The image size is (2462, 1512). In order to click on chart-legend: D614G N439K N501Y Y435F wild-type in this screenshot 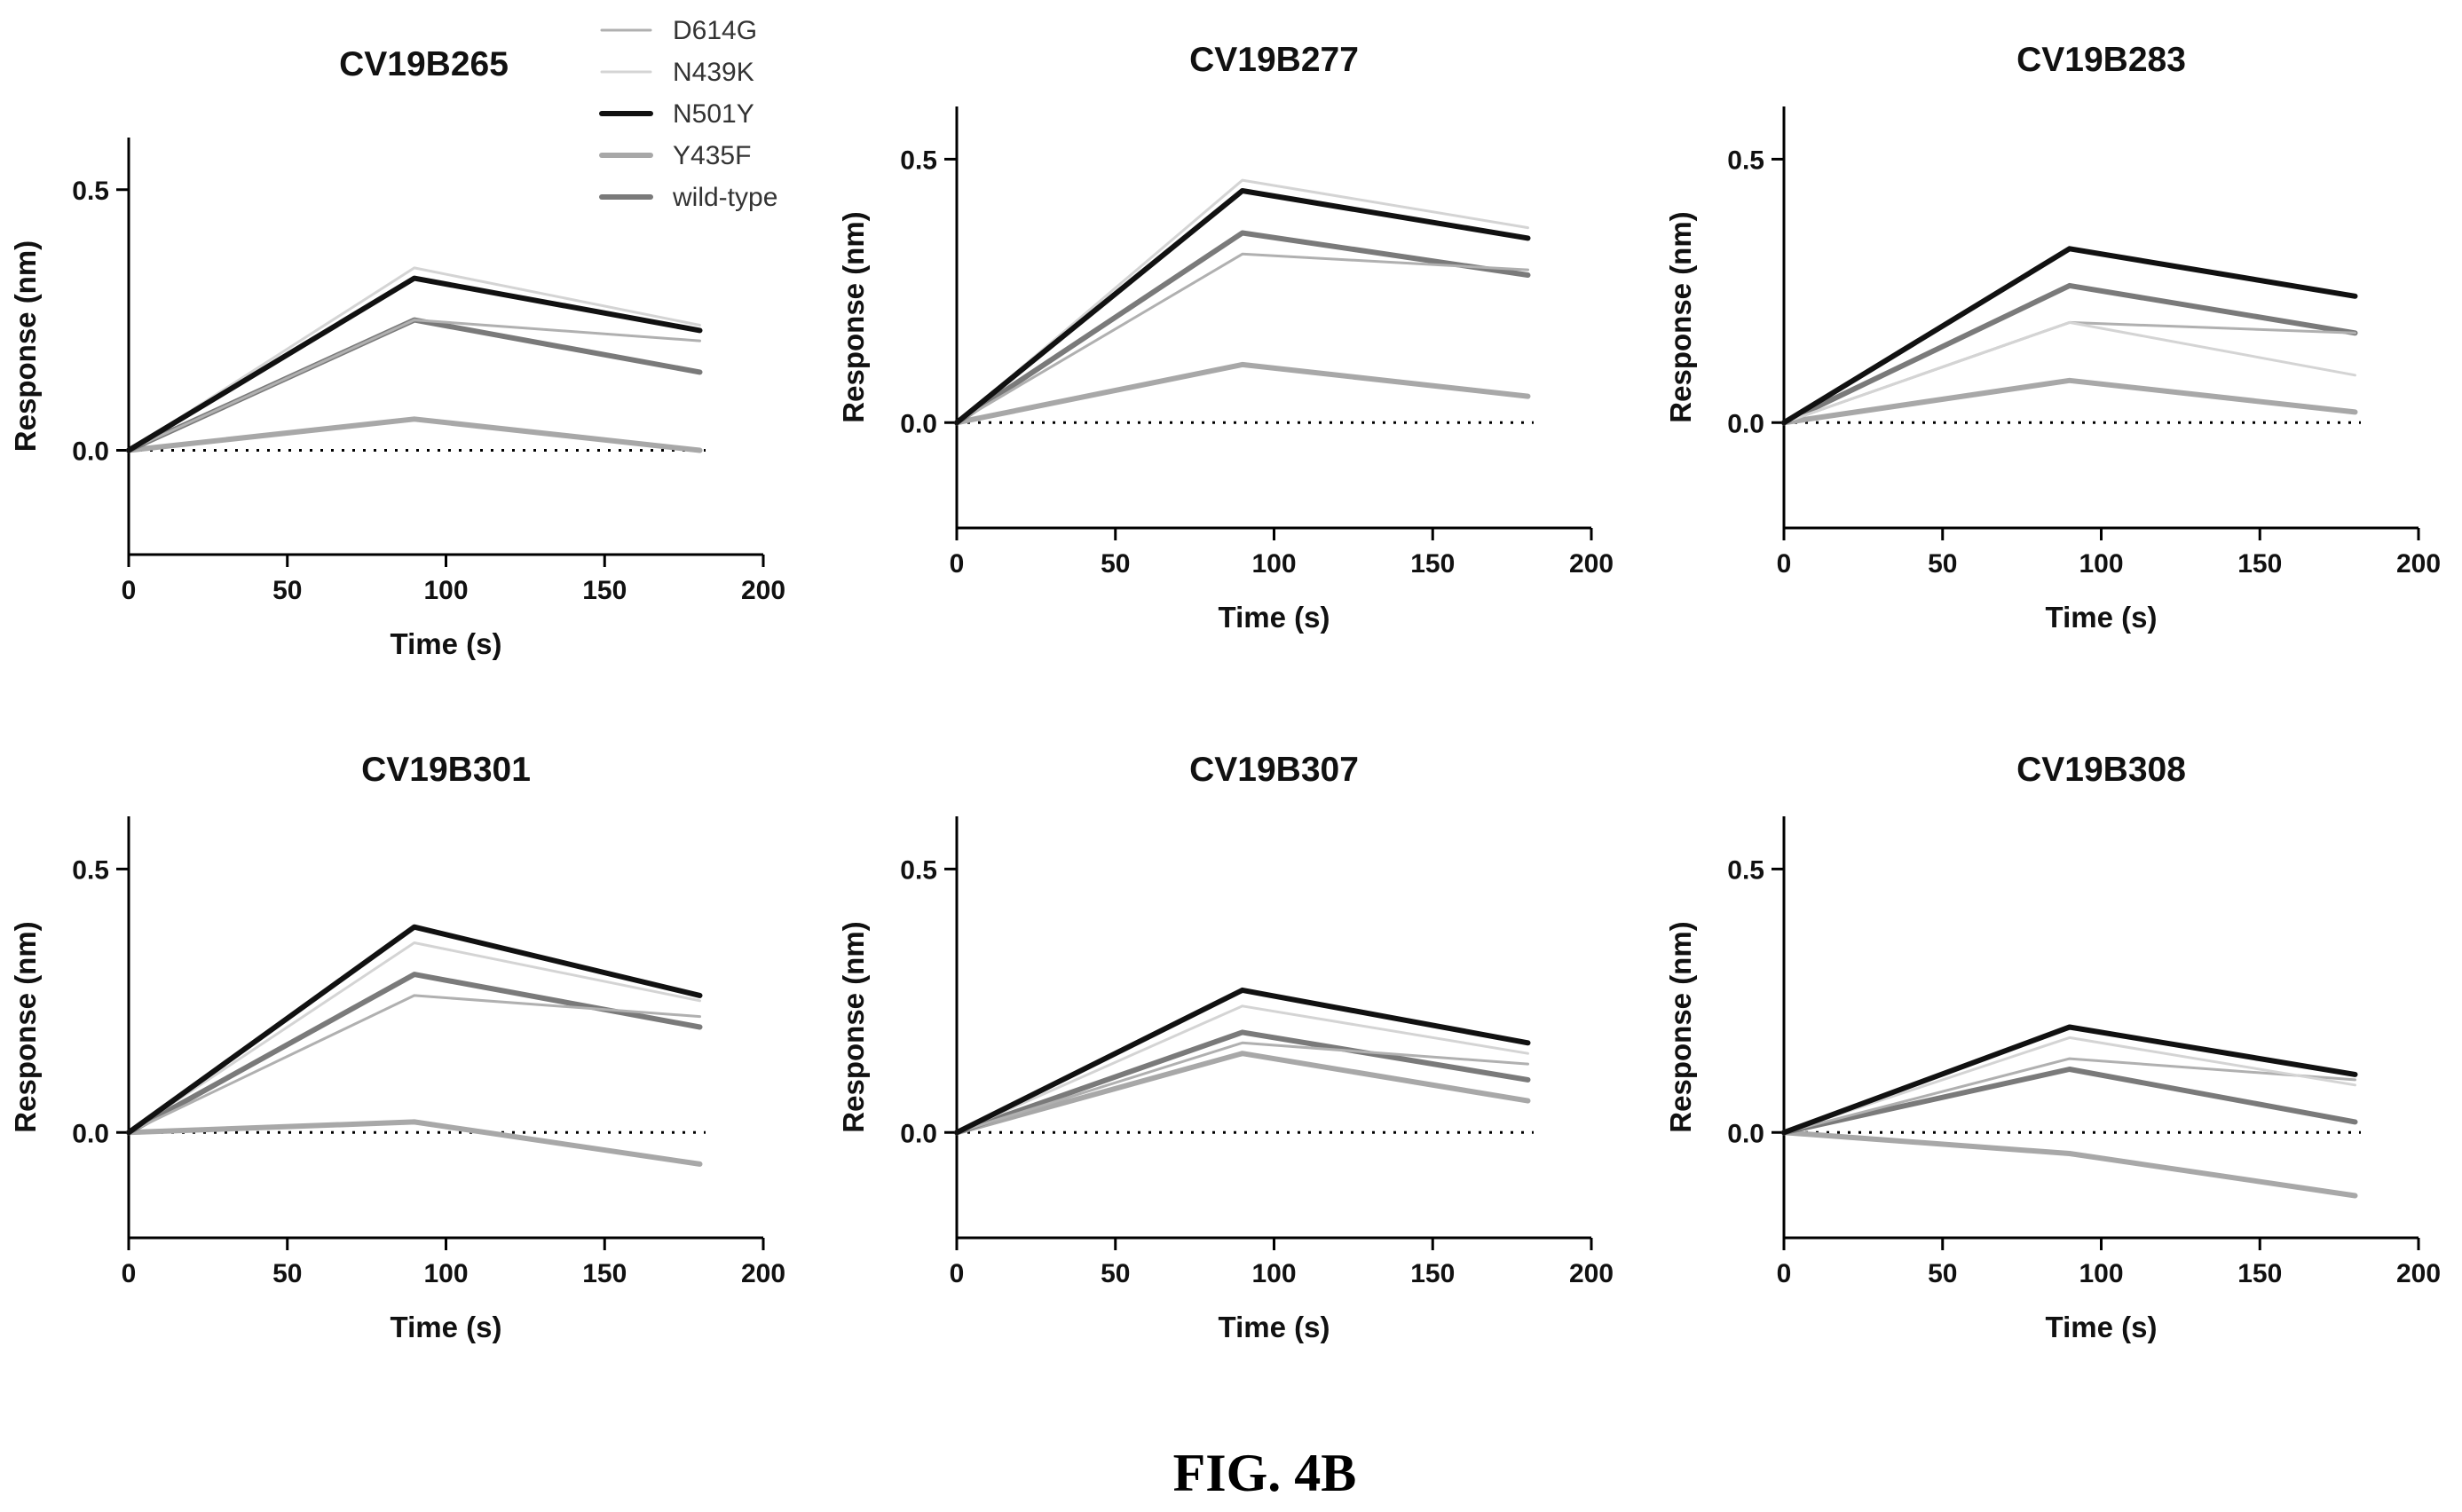, I will do `click(688, 114)`.